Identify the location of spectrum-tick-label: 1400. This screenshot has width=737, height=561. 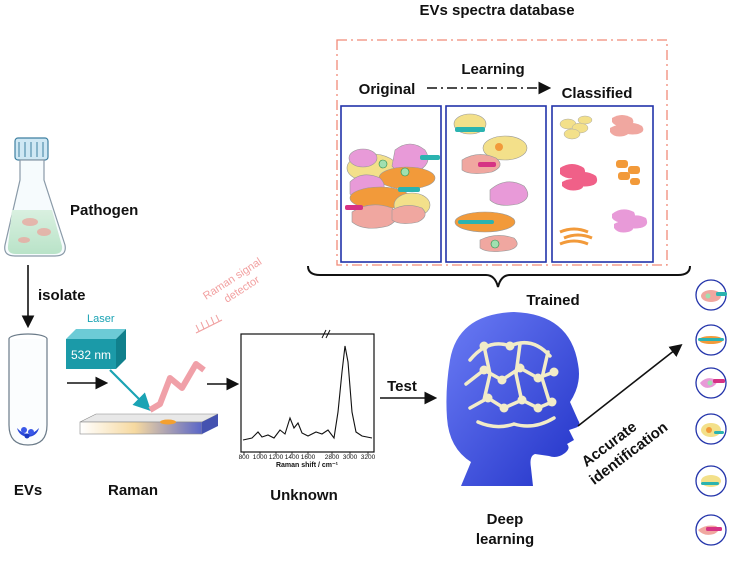
(292, 457).